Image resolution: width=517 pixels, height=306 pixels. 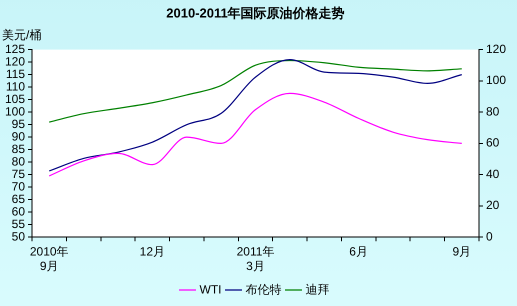 I want to click on y-tick-label: 55, so click(x=19, y=224).